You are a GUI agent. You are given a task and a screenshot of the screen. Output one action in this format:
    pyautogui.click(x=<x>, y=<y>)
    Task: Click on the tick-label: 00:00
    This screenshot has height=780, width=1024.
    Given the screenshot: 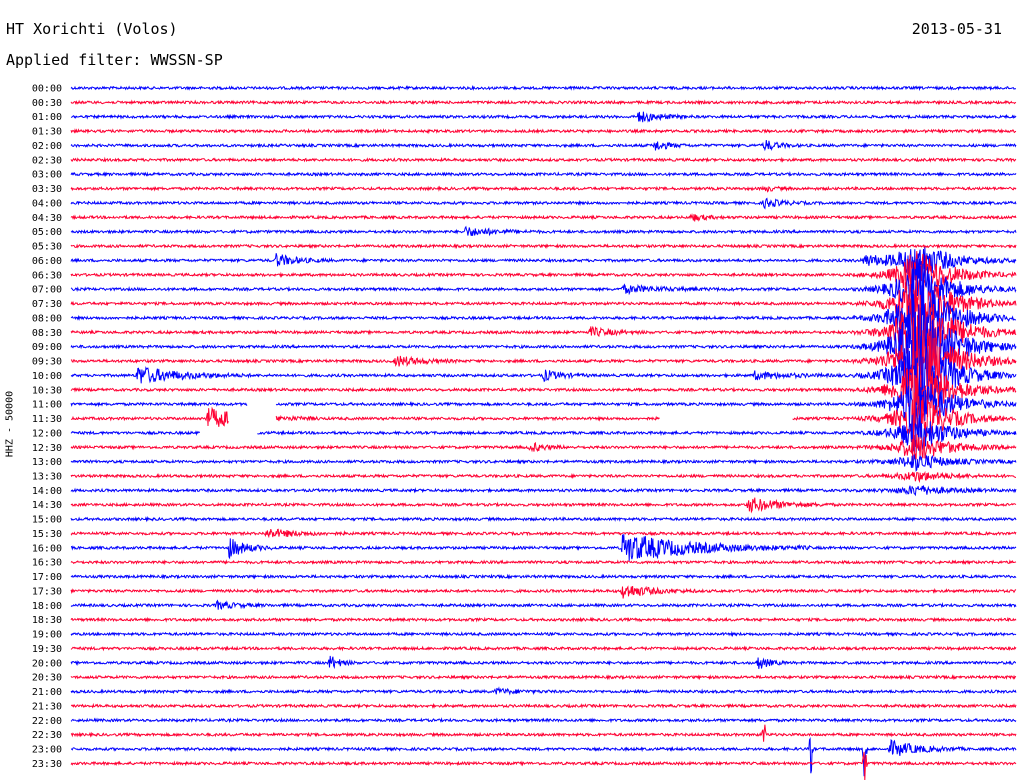 What is the action you would take?
    pyautogui.click(x=47, y=89)
    